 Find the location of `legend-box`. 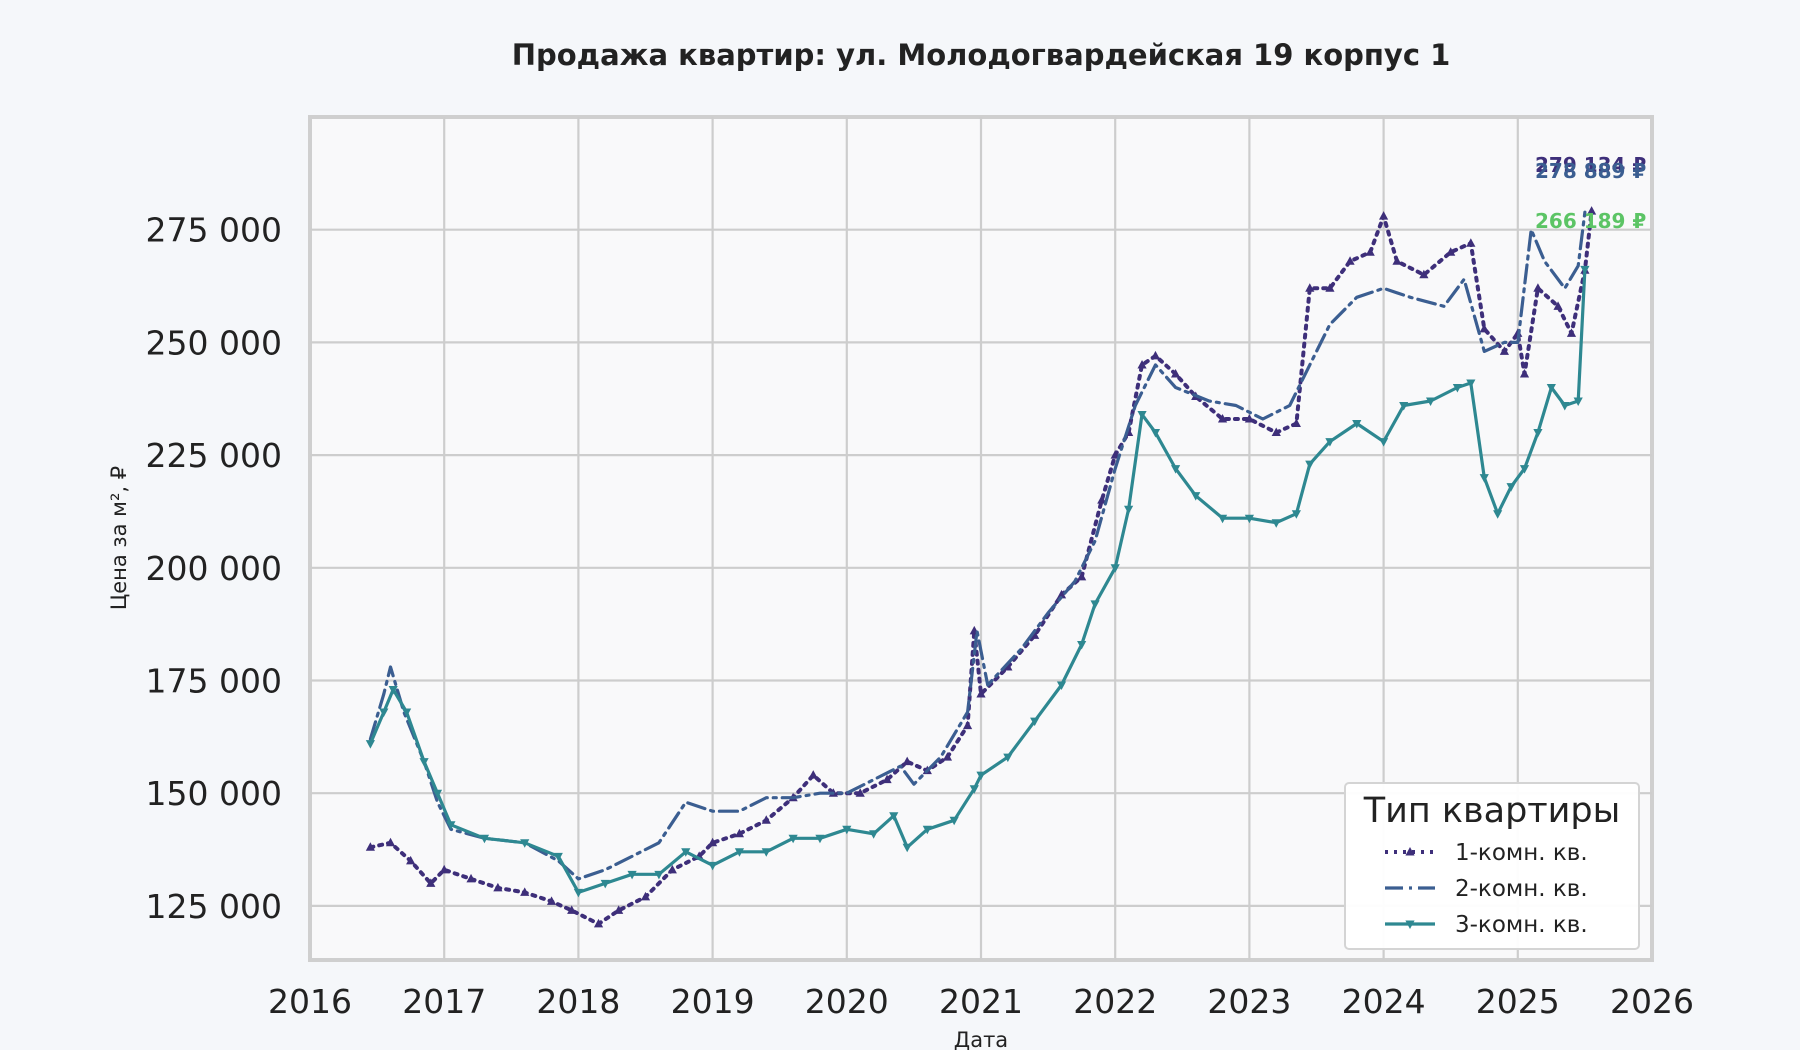

legend-box is located at coordinates (1492, 866).